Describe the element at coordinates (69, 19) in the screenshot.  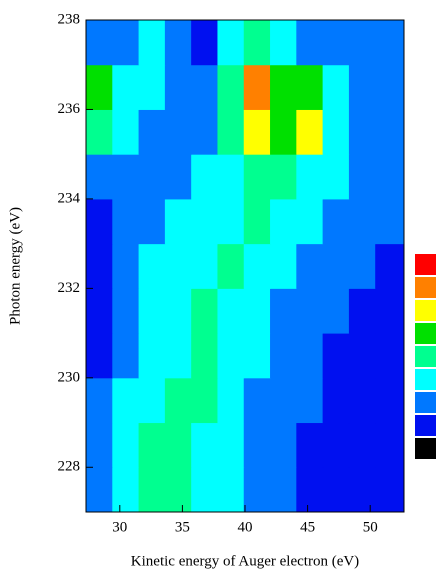
I see `y-tick-label: 238` at that location.